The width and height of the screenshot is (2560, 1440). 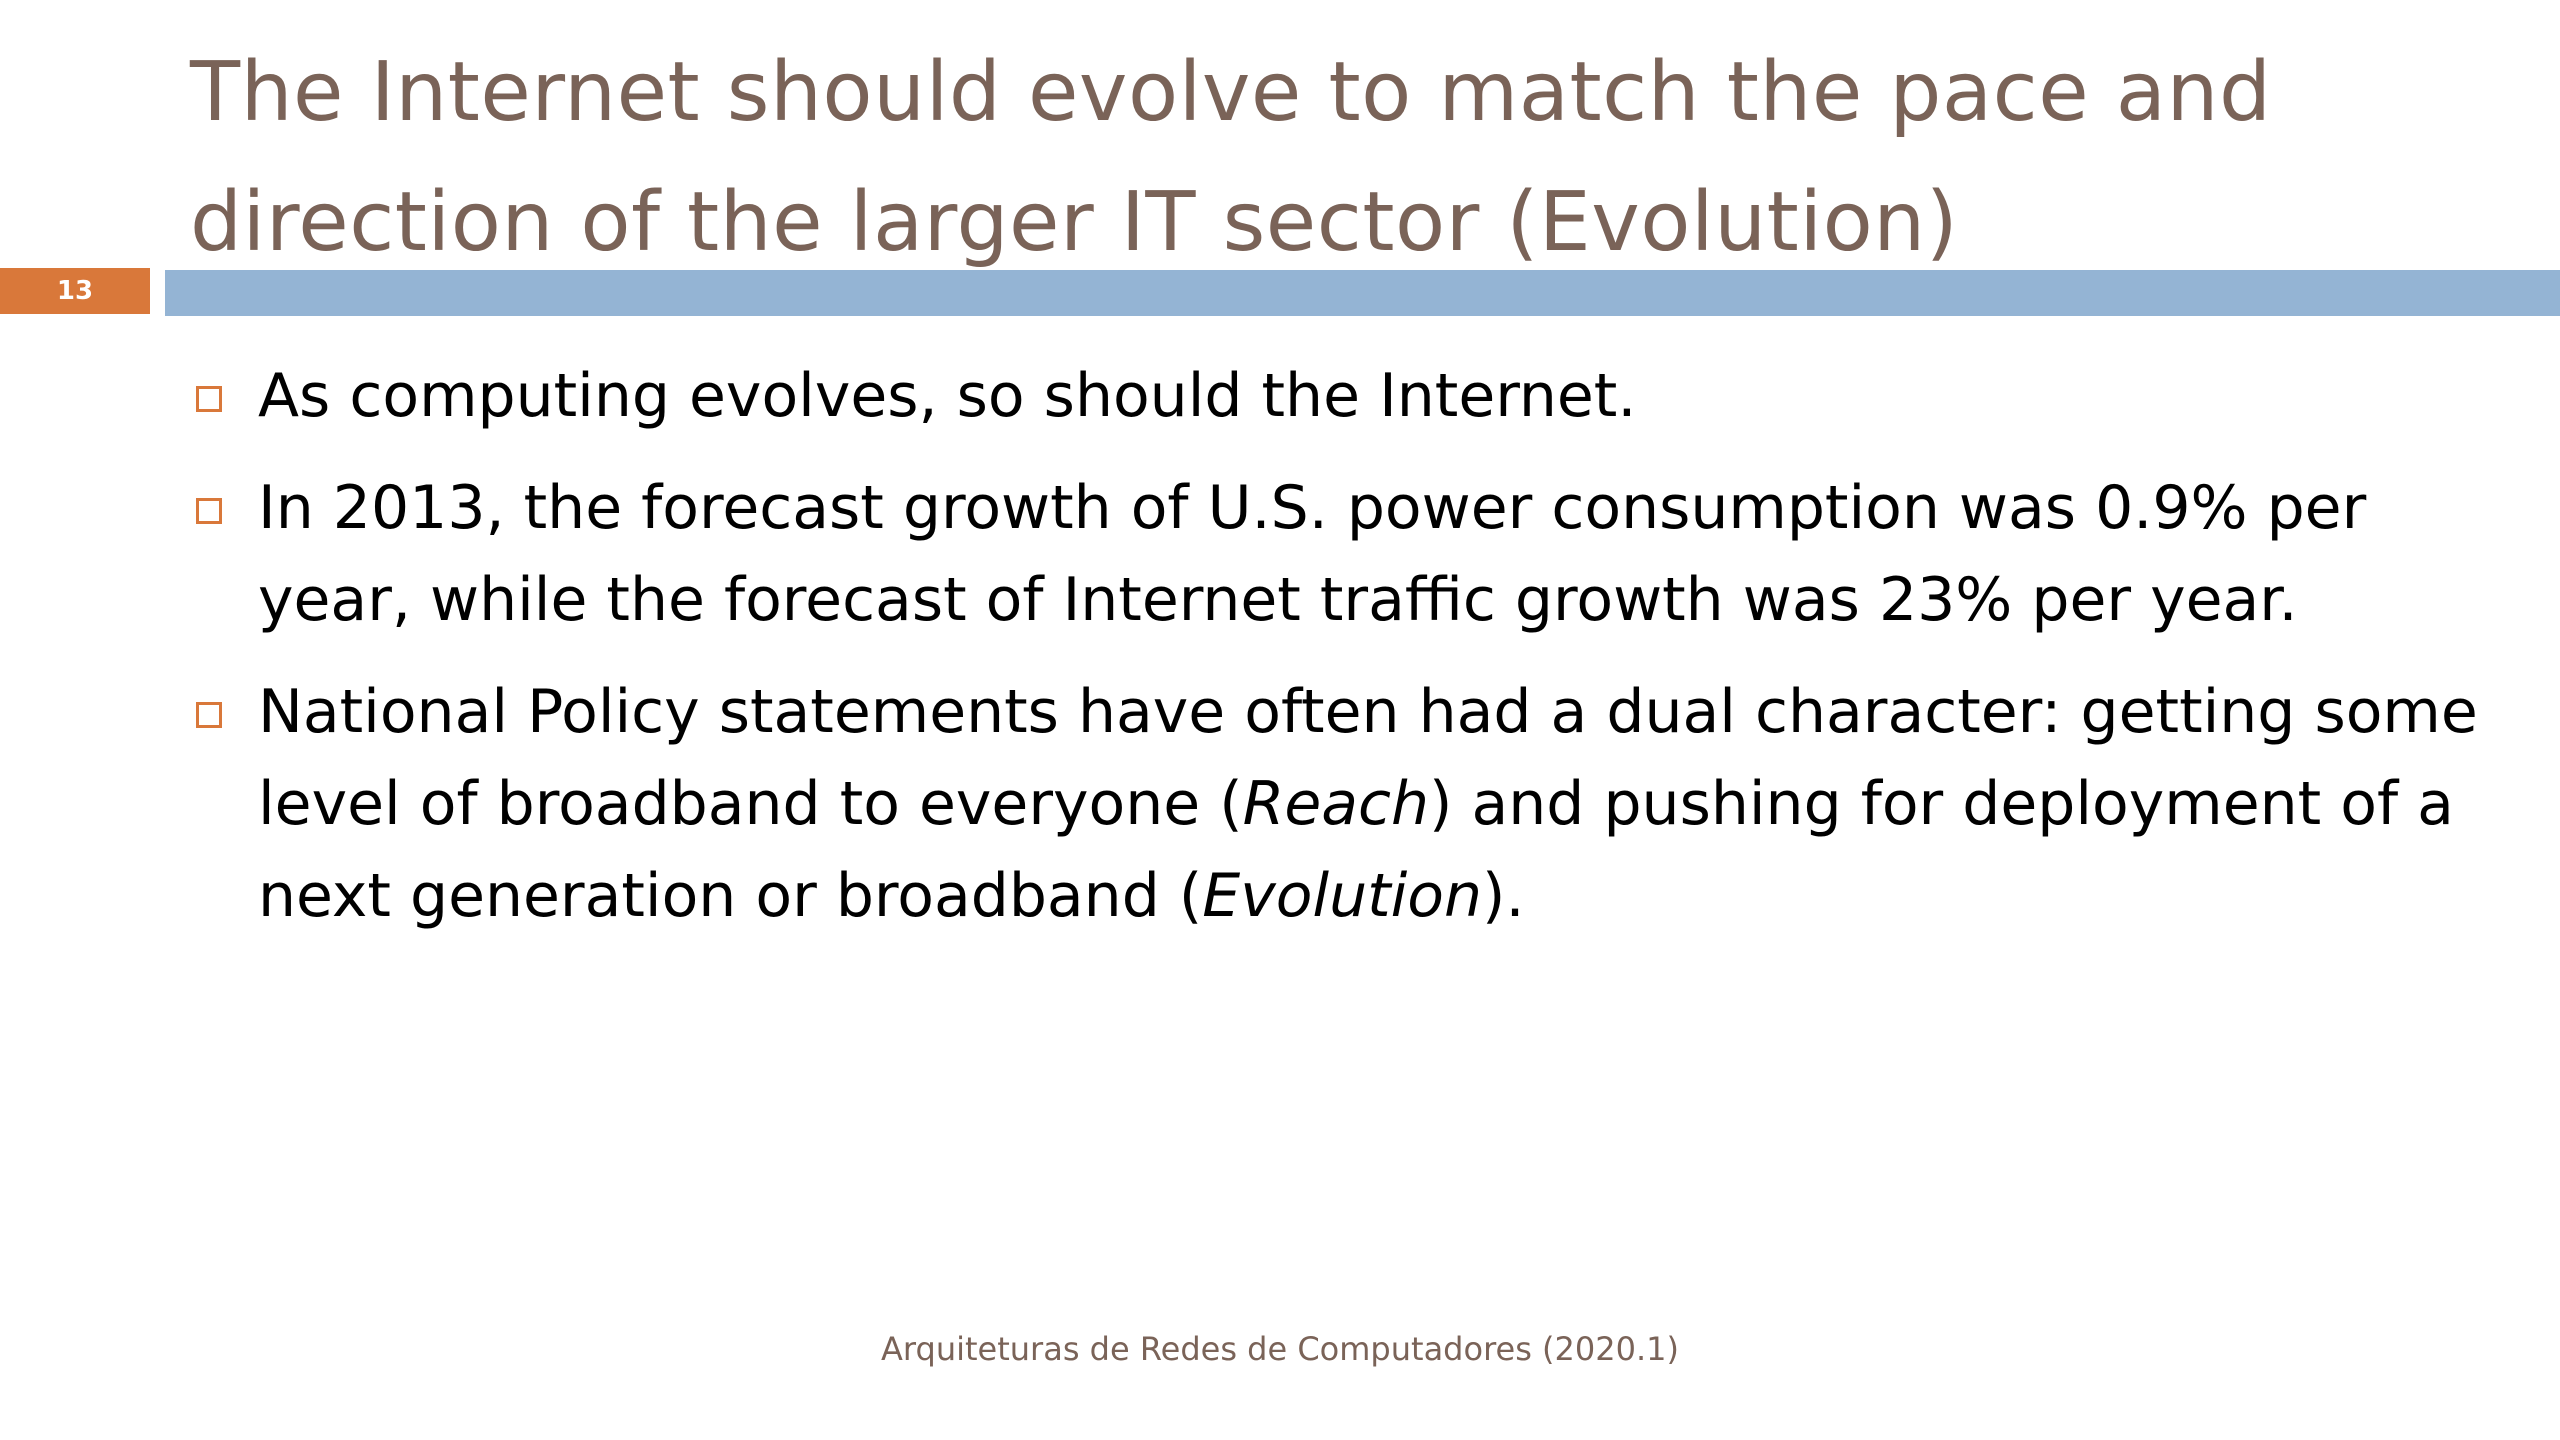 I want to click on emphasis-evolution: Evolution, so click(x=1342, y=896).